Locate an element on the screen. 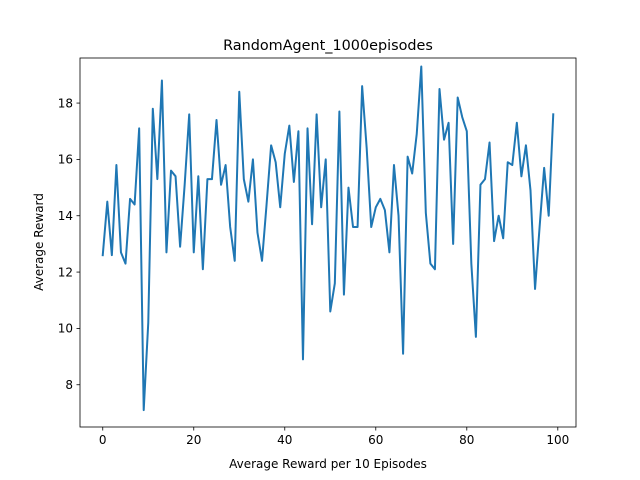 The height and width of the screenshot is (480, 640). x-tick-label: 80 is located at coordinates (466, 440).